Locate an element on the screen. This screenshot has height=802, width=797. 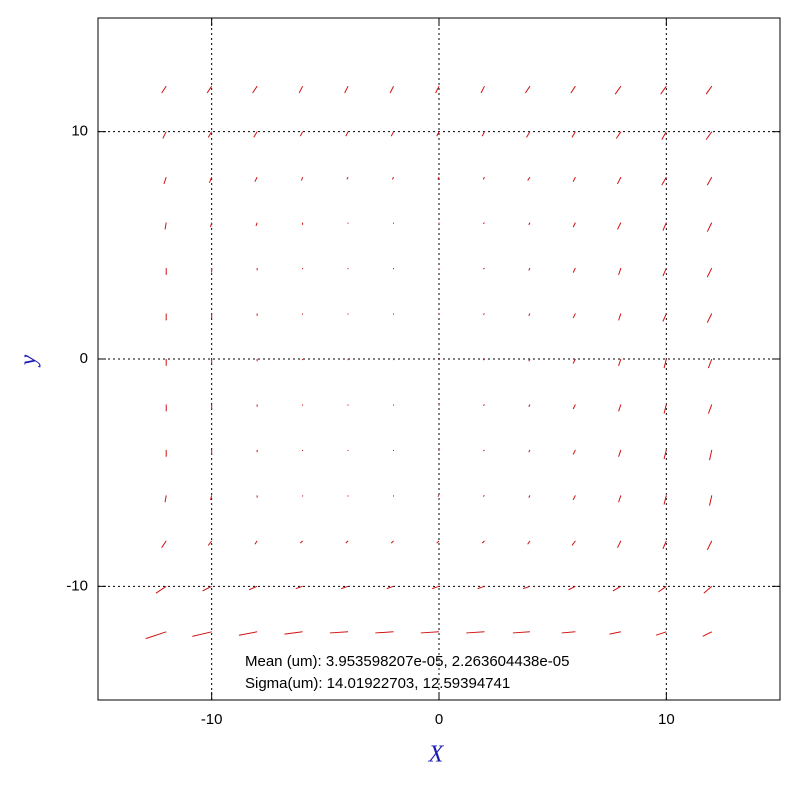
x-tick-label: 10 is located at coordinates (666, 719).